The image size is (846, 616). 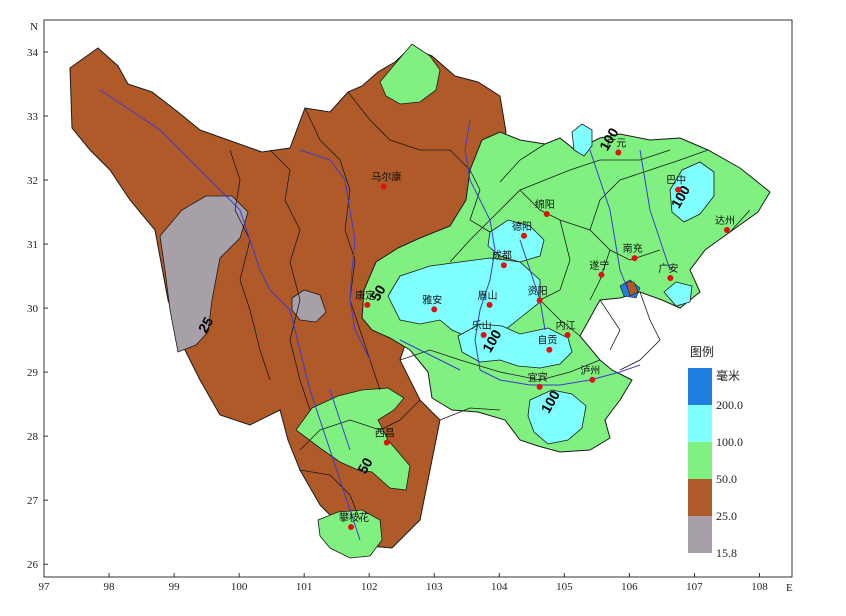 I want to click on region-50-100mm-north, so click(x=410, y=74).